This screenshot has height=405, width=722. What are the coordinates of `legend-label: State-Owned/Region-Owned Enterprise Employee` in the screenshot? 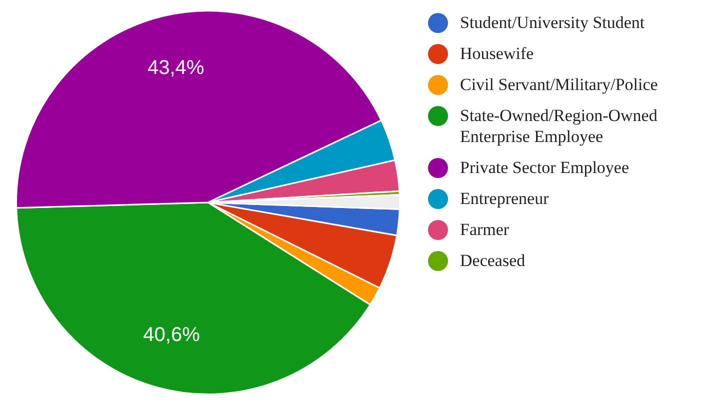 It's located at (559, 126).